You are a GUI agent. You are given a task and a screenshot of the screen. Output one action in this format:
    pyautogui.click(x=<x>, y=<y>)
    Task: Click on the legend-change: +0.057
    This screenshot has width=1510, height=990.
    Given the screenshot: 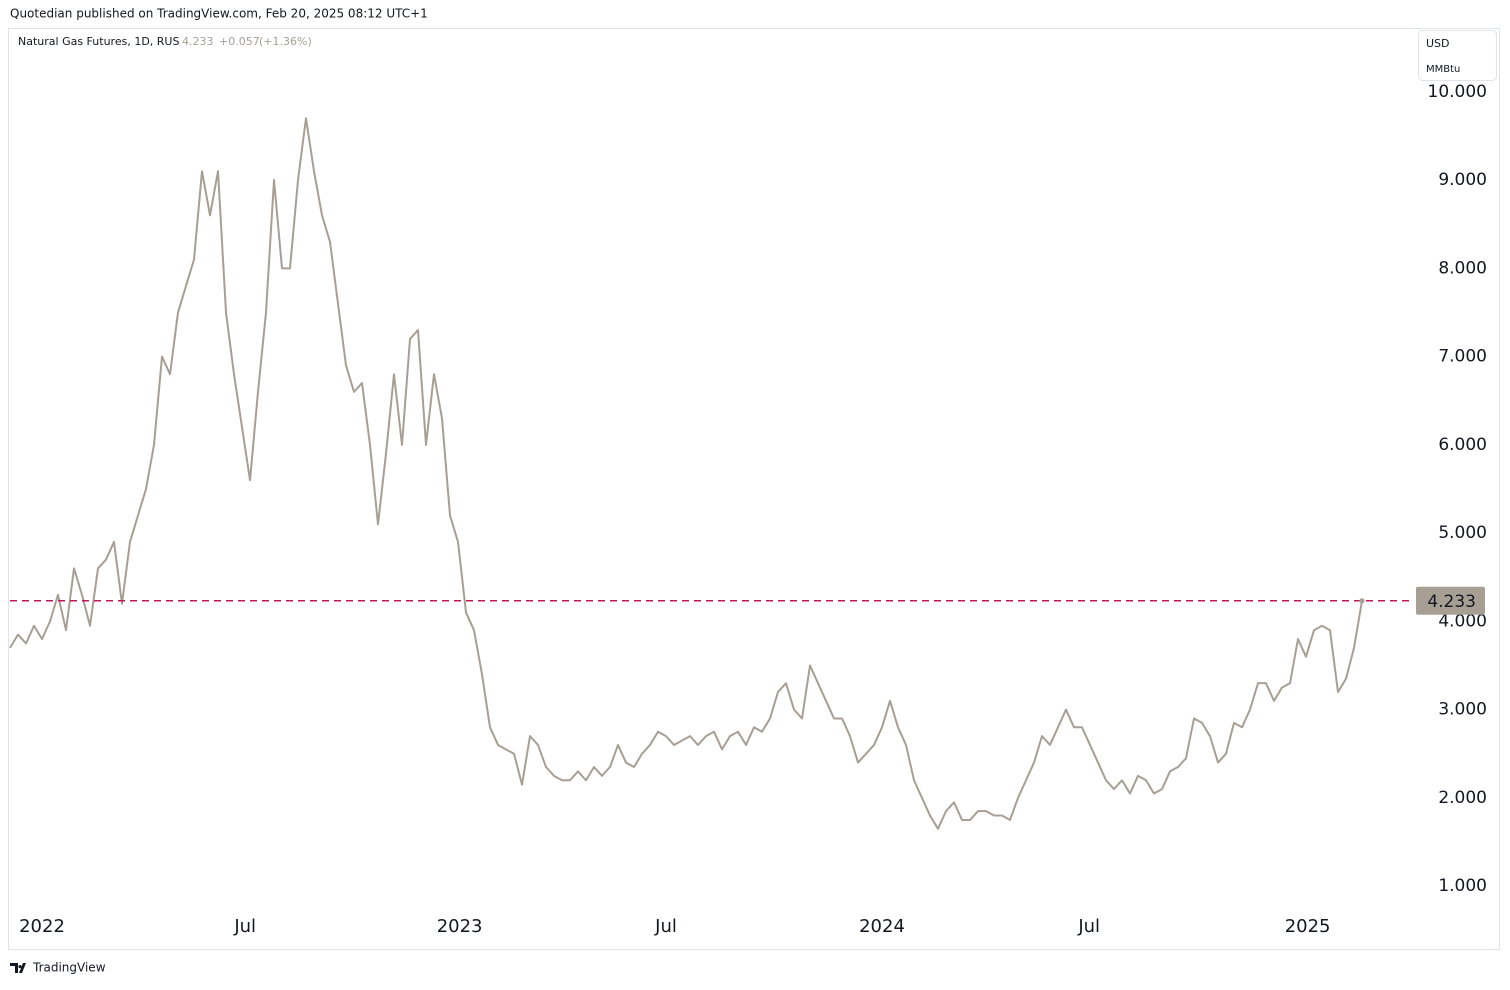 What is the action you would take?
    pyautogui.click(x=239, y=41)
    